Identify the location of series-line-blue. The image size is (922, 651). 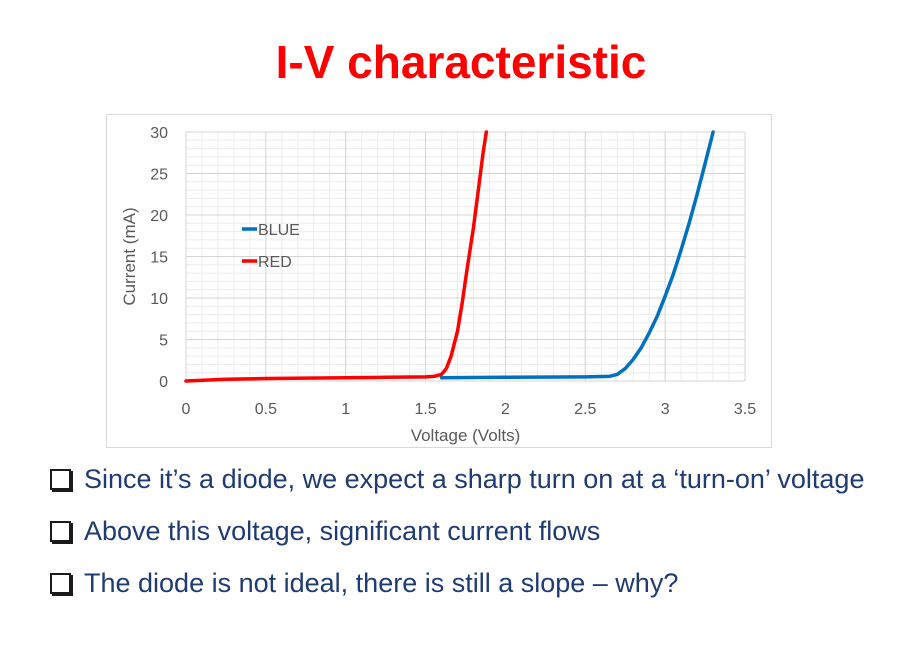
(577, 255).